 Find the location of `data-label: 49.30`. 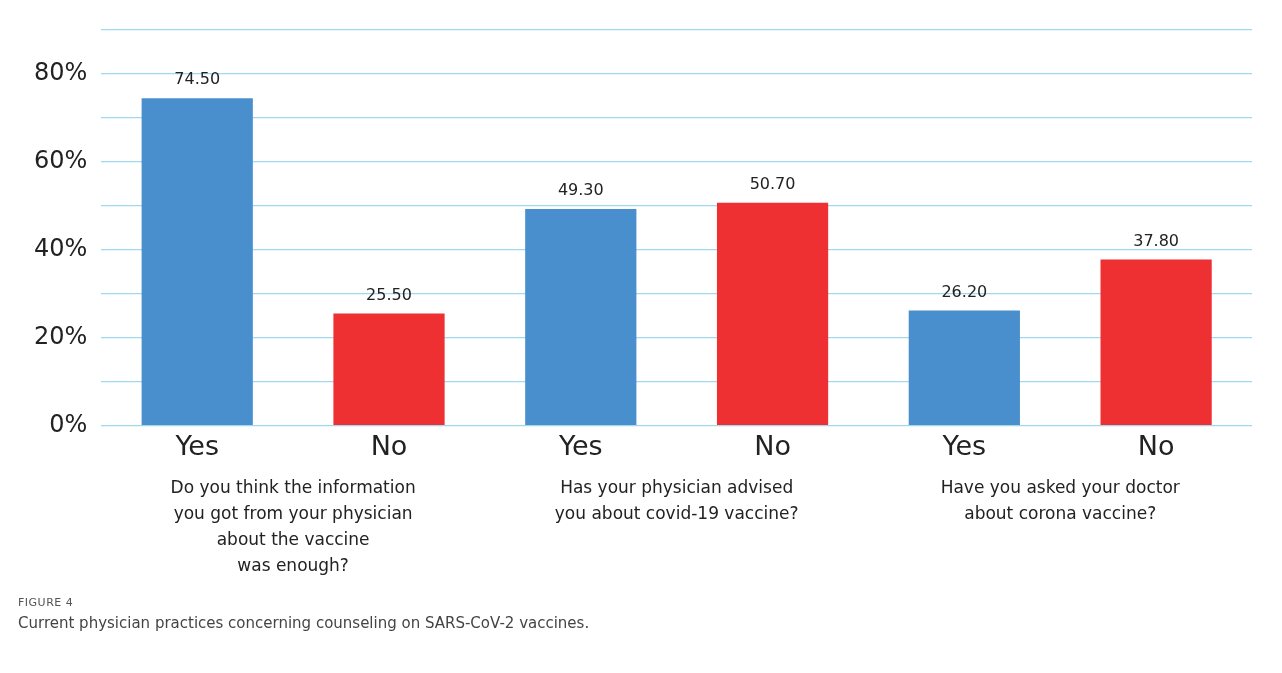

data-label: 49.30 is located at coordinates (580, 190).